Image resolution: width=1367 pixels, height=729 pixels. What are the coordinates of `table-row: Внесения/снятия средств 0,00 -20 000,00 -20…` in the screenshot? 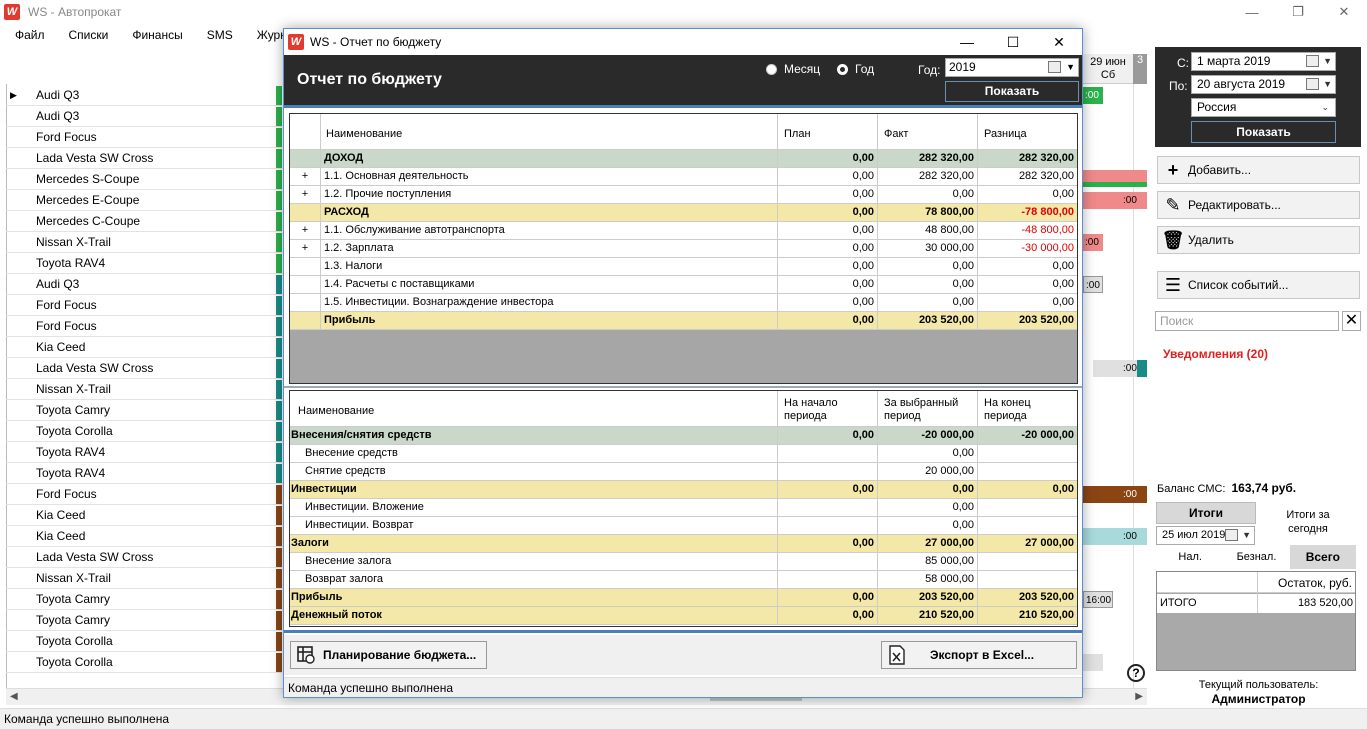 It's located at (683, 436).